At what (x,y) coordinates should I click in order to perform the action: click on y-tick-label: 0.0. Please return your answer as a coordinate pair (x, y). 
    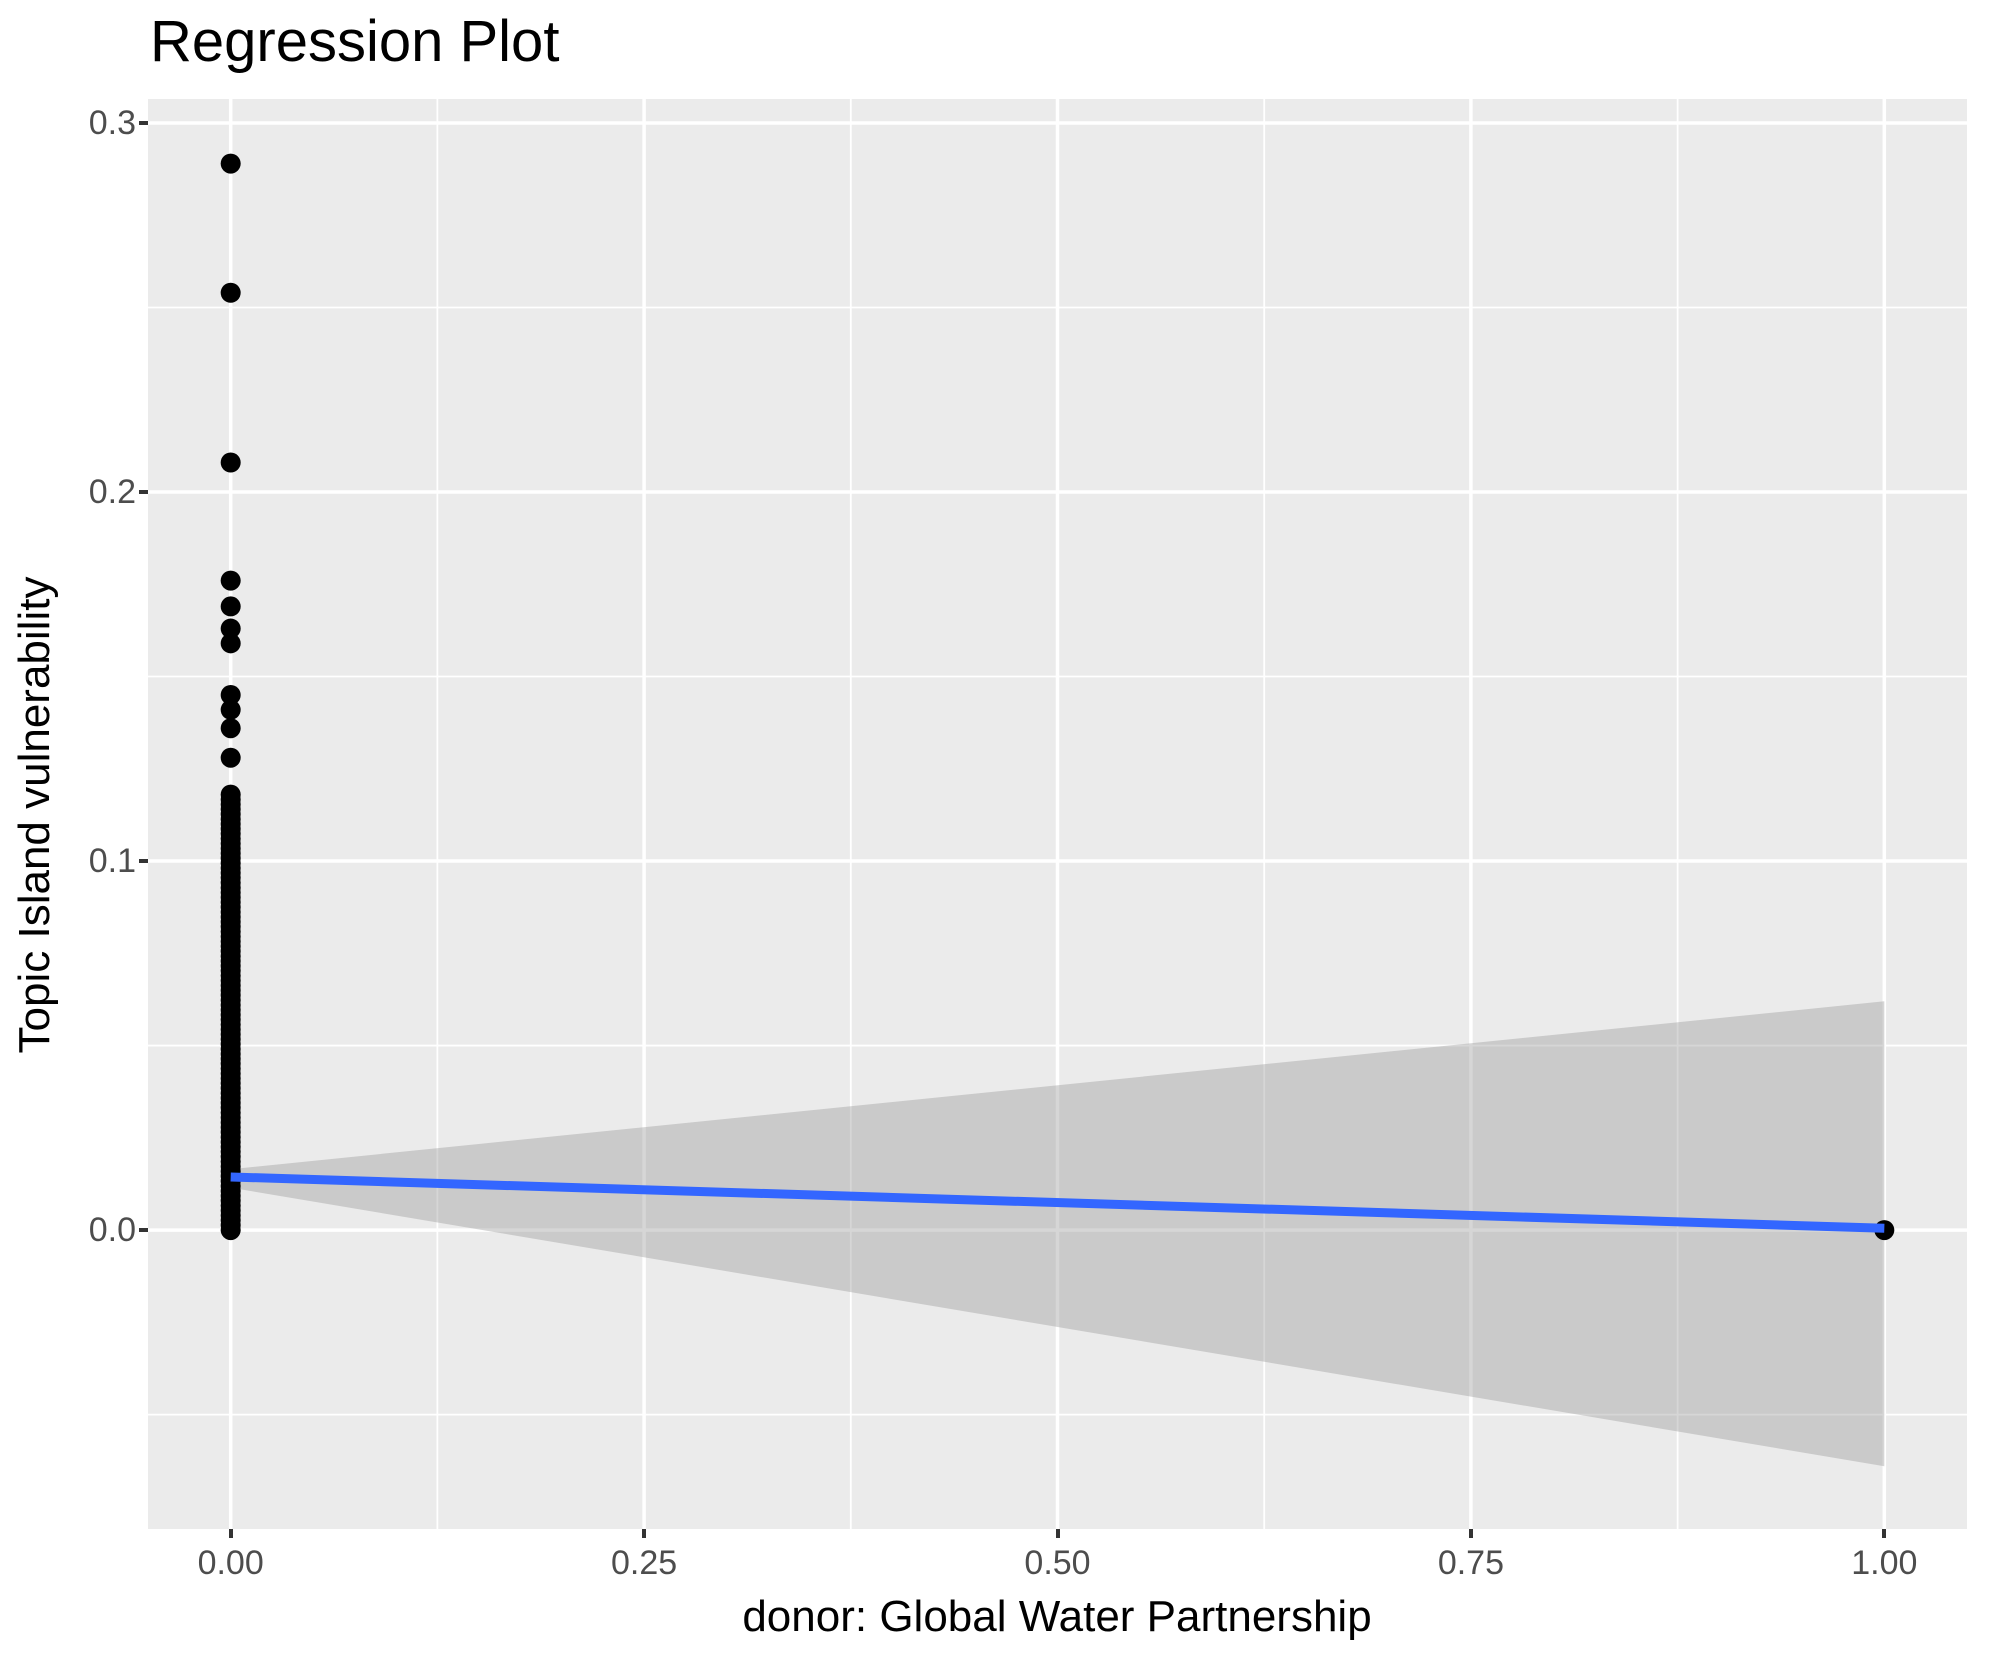
    Looking at the image, I should click on (112, 1230).